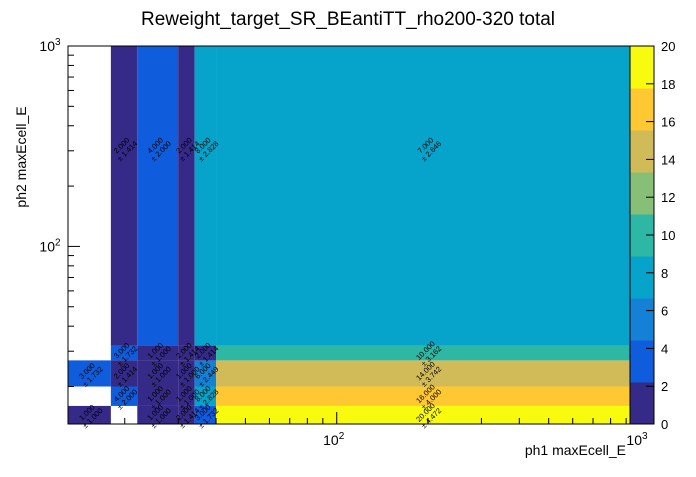 This screenshot has width=696, height=477. What do you see at coordinates (664, 348) in the screenshot?
I see `colorbar-tick-label: 4` at bounding box center [664, 348].